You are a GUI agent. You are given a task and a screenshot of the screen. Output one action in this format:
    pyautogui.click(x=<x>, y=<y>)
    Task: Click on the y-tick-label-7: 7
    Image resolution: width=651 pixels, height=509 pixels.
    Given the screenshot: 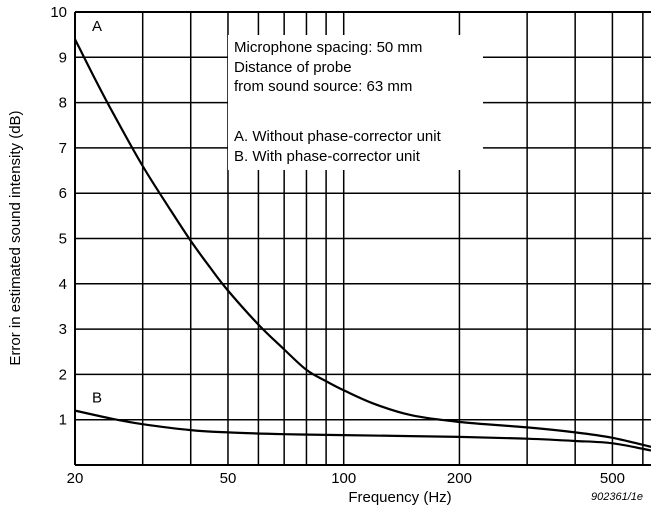 What is the action you would take?
    pyautogui.click(x=63, y=148)
    